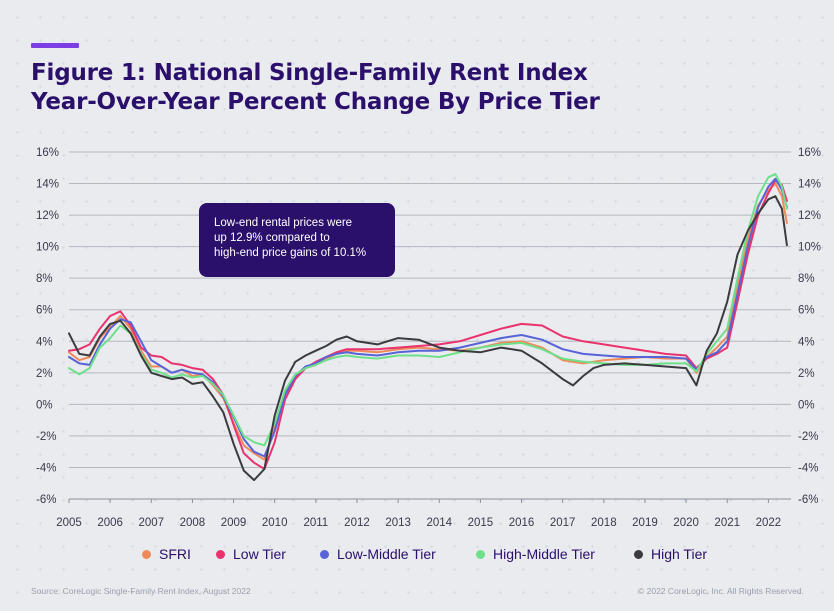 The image size is (834, 611). Describe the element at coordinates (44, 405) in the screenshot. I see `y-tick-label-left: 0%` at that location.